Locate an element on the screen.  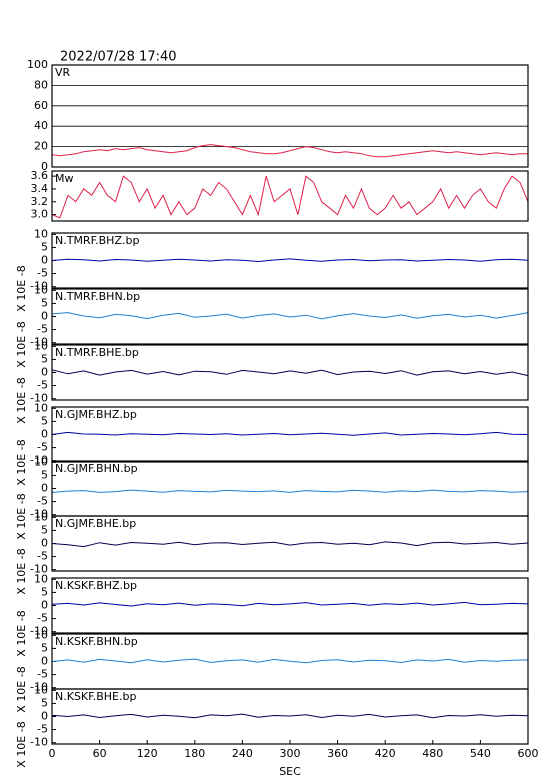
x-tick-label: 120 is located at coordinates (147, 753).